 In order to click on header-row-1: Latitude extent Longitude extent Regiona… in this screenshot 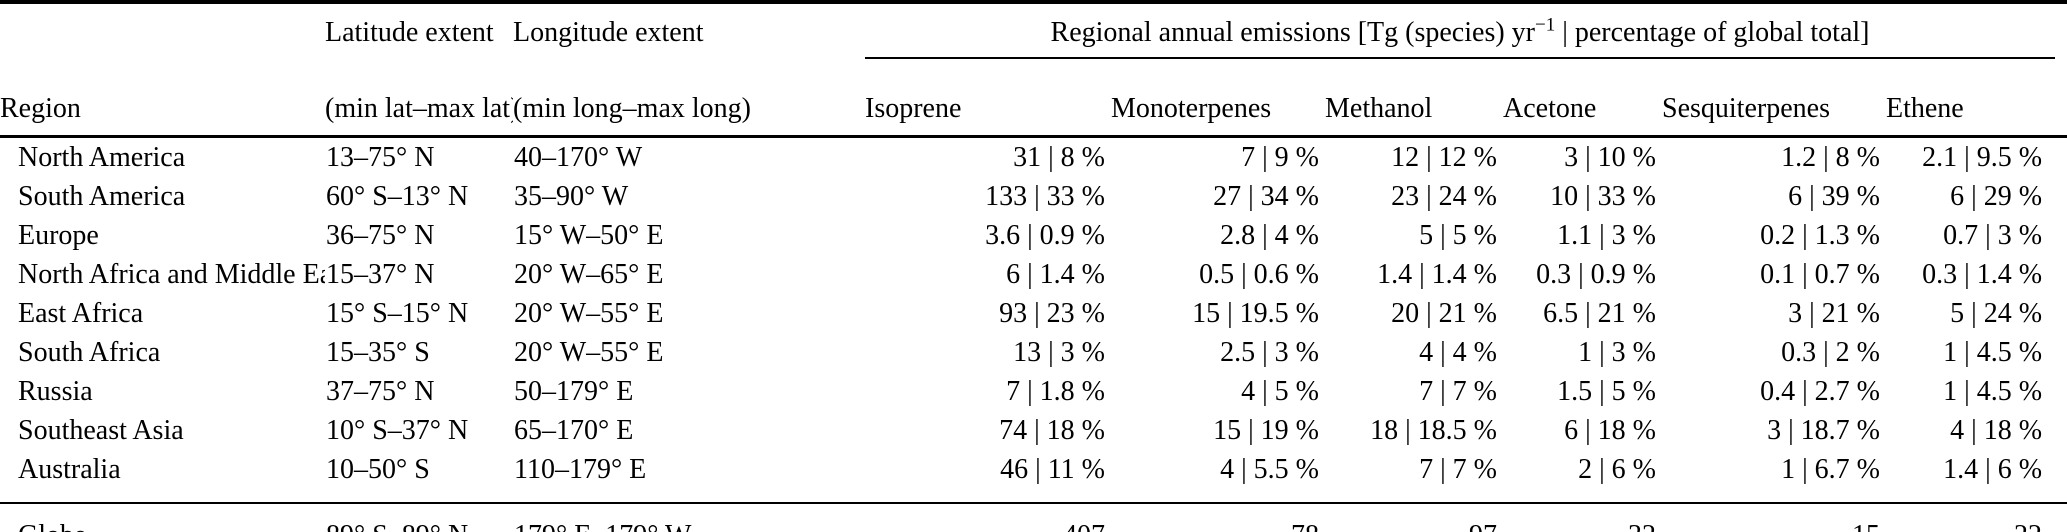, I will do `click(1033, 34)`.